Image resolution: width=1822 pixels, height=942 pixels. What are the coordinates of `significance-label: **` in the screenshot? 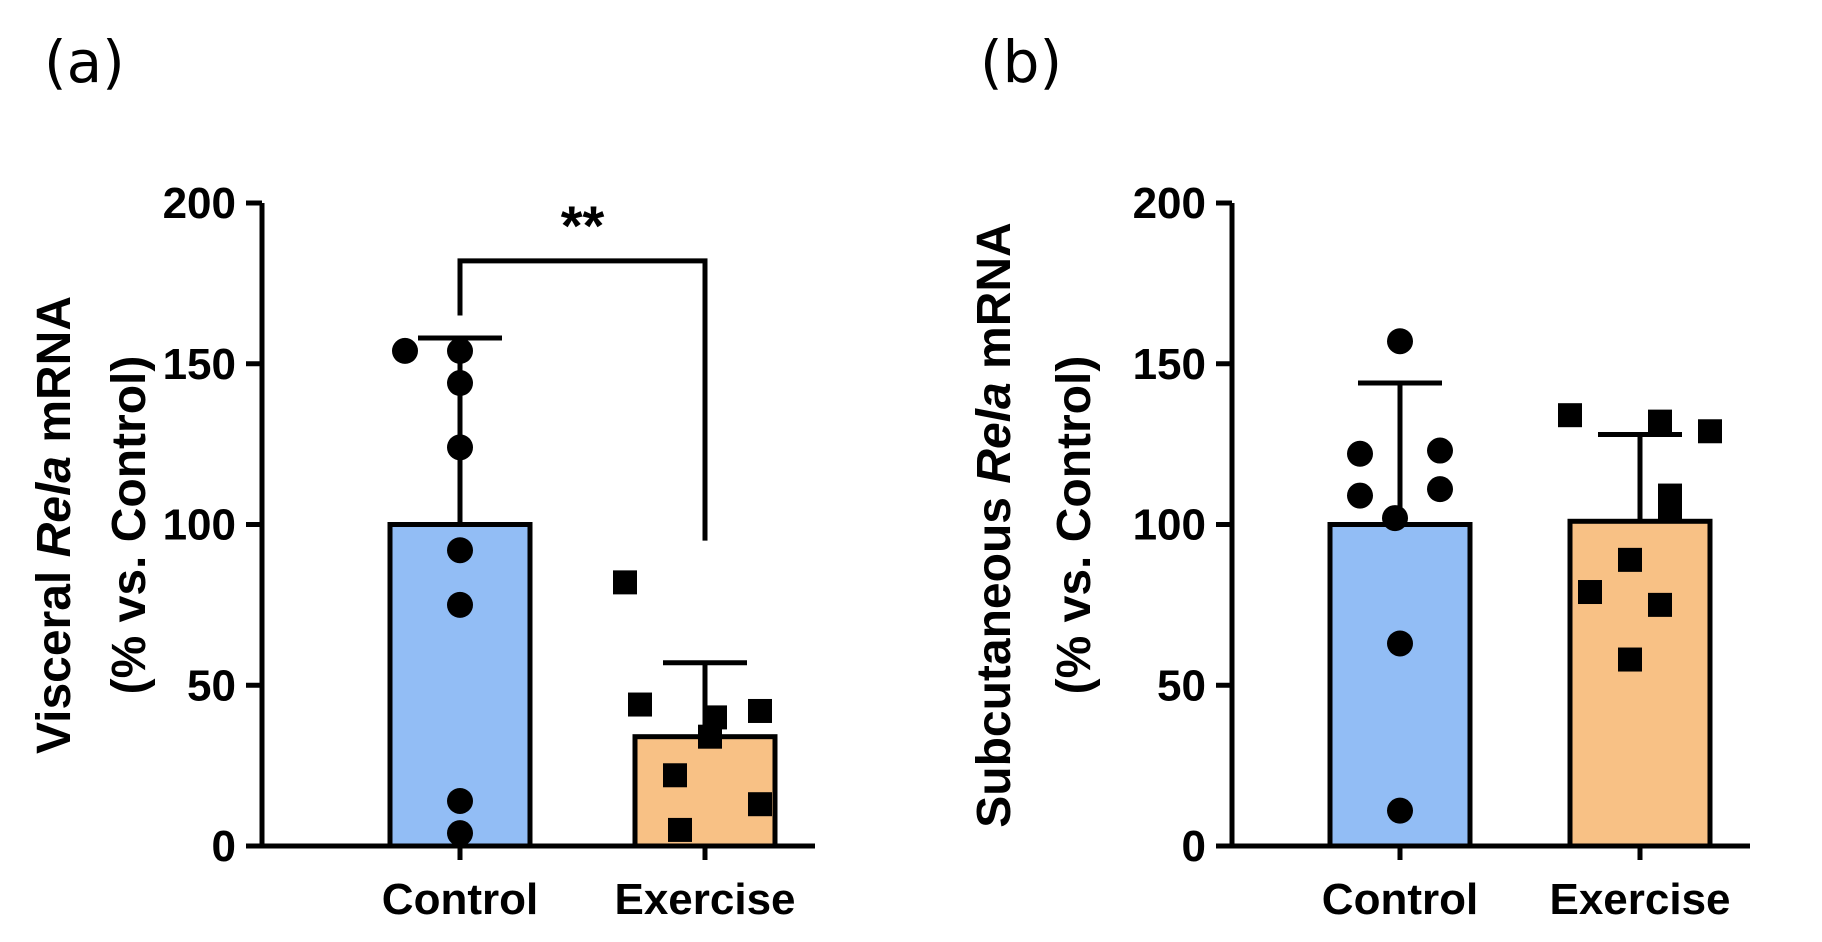 It's located at (583, 225).